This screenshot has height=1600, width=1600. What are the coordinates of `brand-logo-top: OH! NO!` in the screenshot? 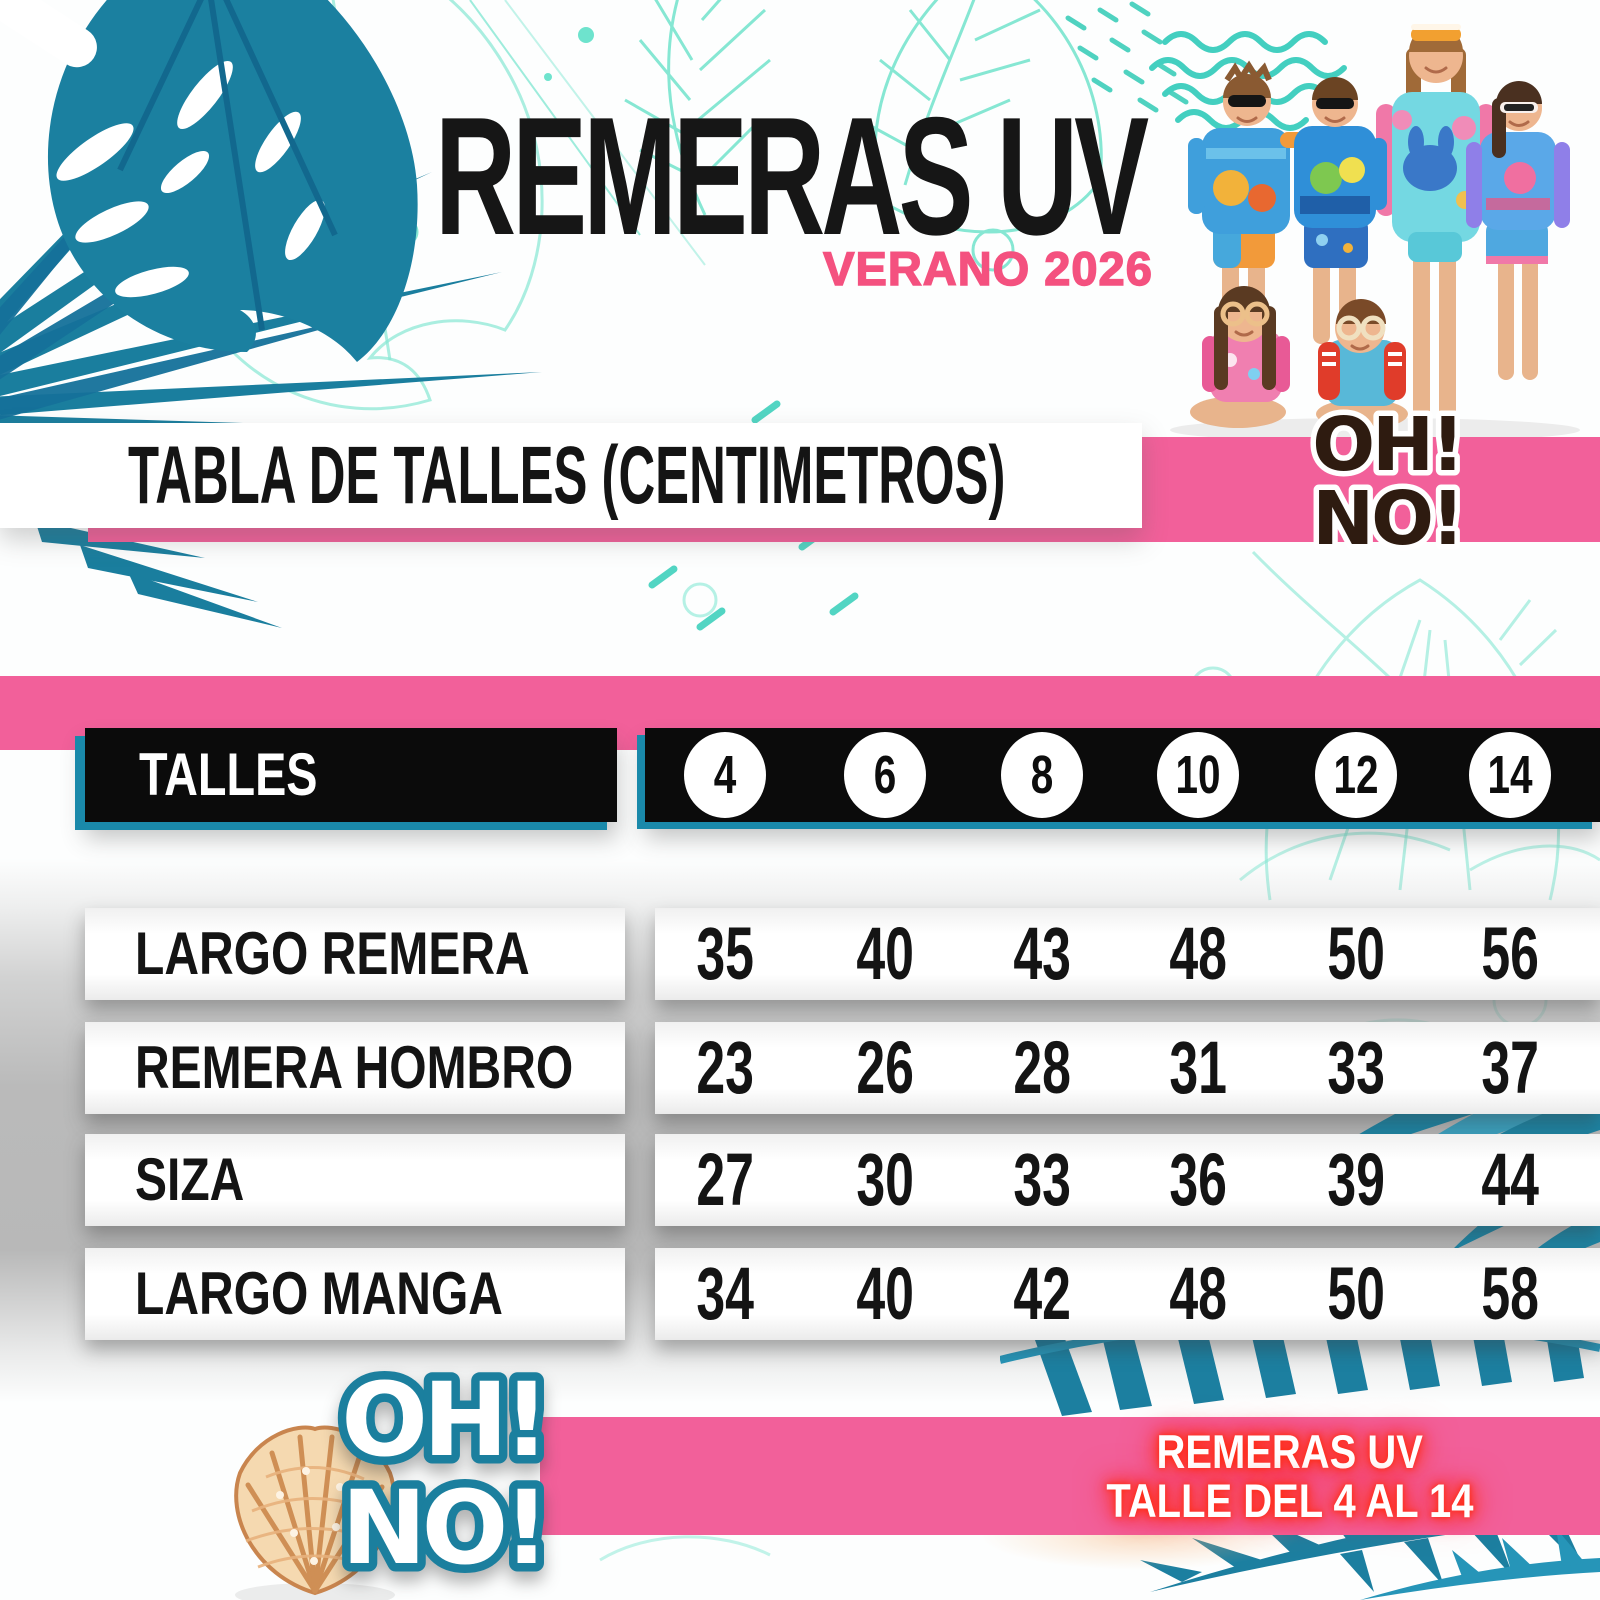 It's located at (1389, 483).